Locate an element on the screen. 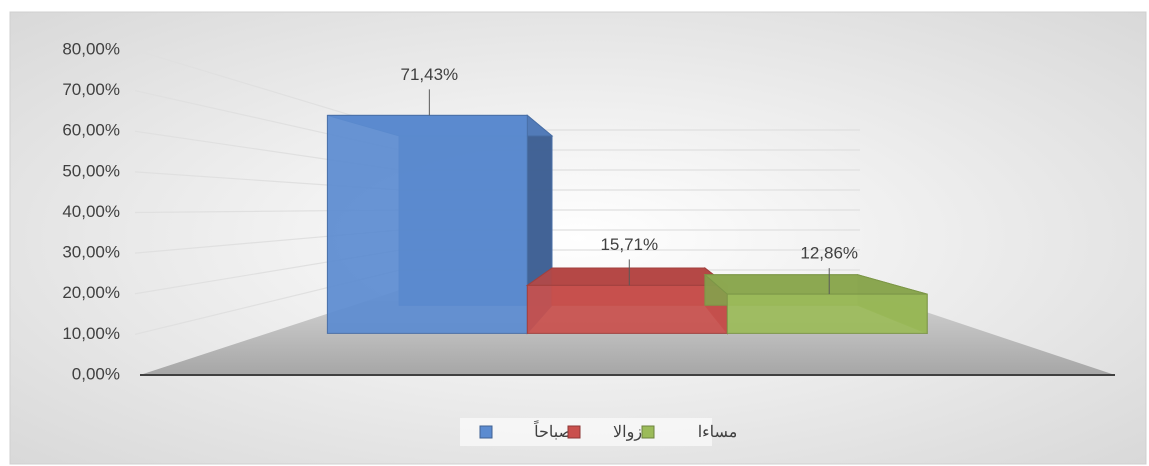  data-label: 15,71% is located at coordinates (629, 244).